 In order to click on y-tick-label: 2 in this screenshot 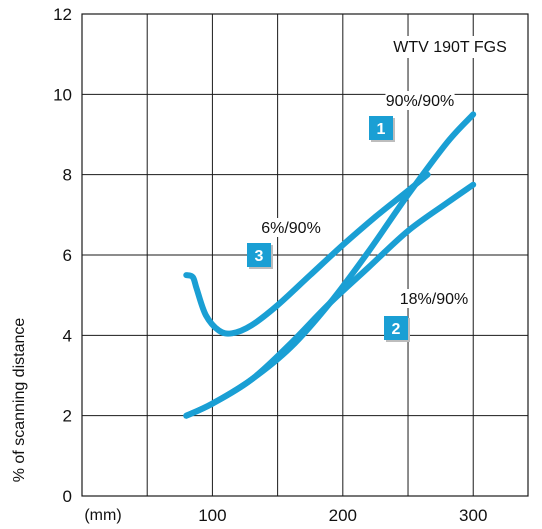, I will do `click(67, 416)`.